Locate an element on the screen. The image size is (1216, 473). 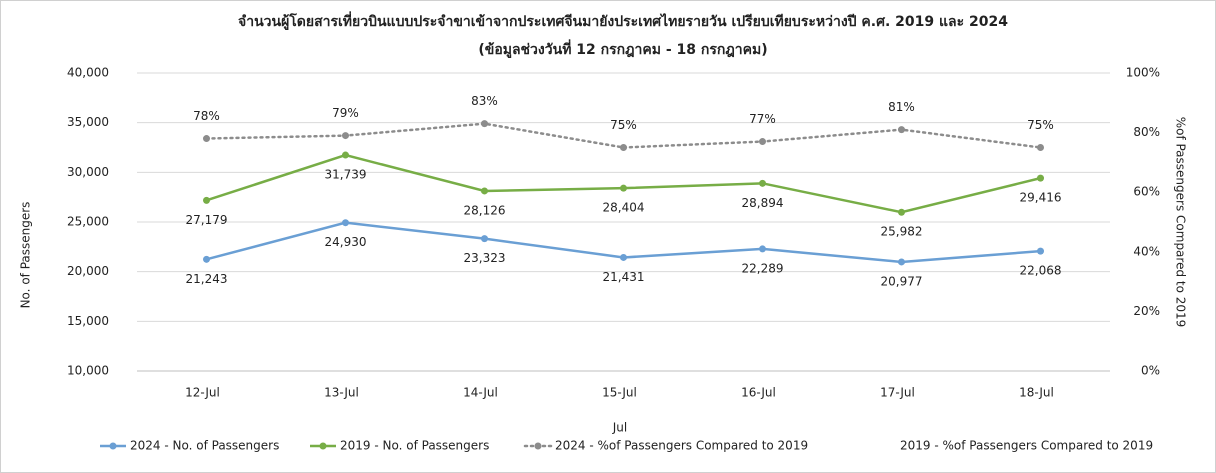
x-tick-label: 13-Jul is located at coordinates (341, 393).